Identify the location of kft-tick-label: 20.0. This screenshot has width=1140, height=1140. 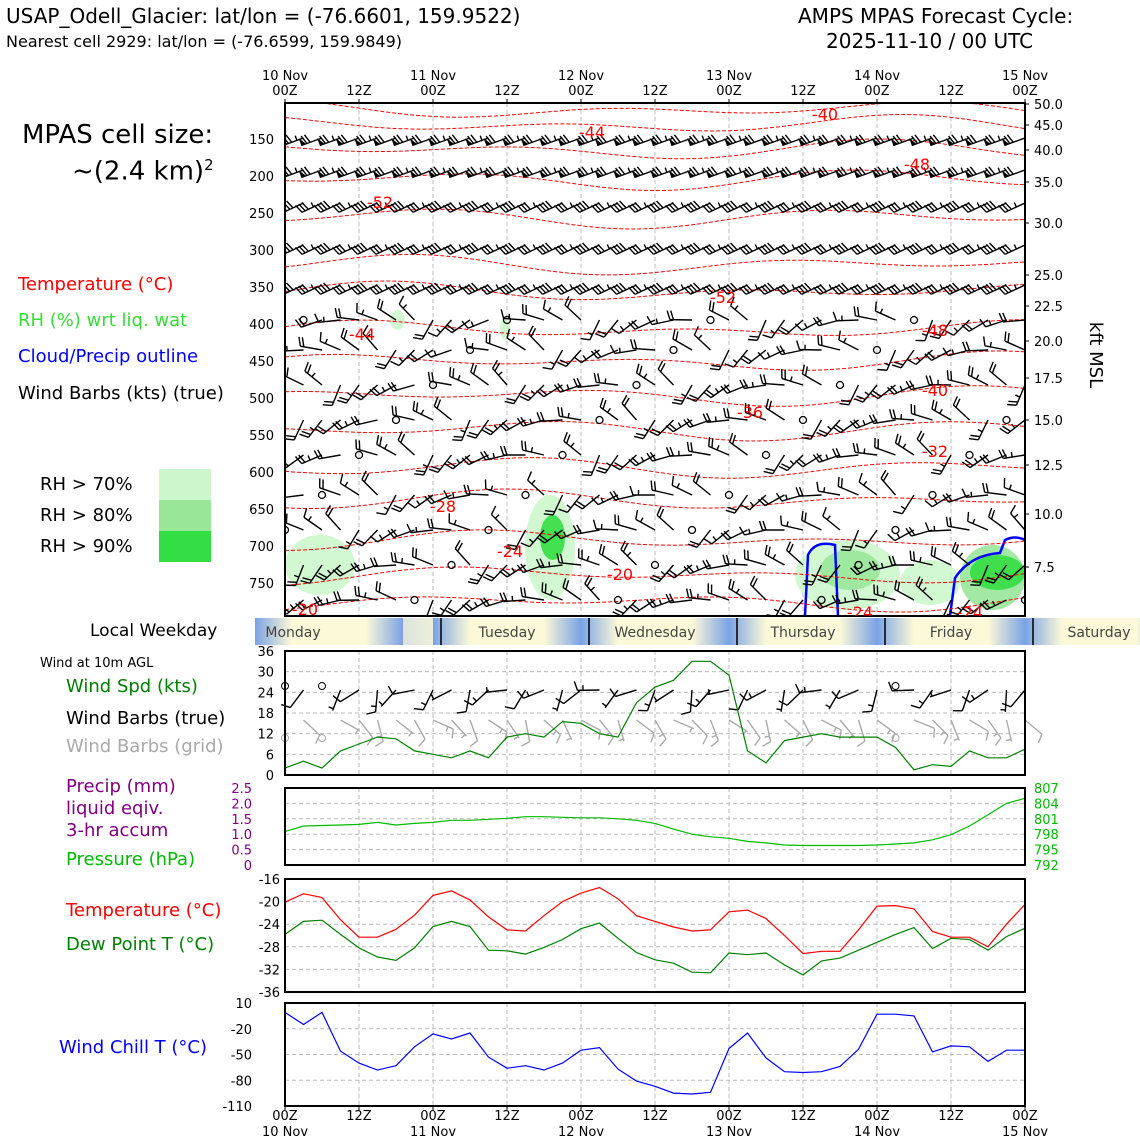
(1048, 342).